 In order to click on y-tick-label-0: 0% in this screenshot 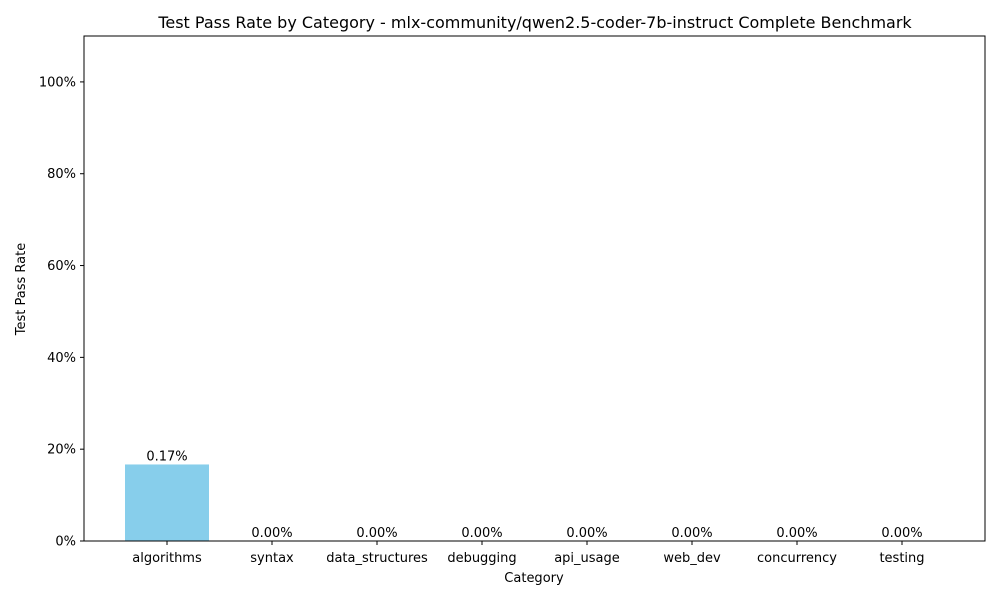, I will do `click(65, 542)`.